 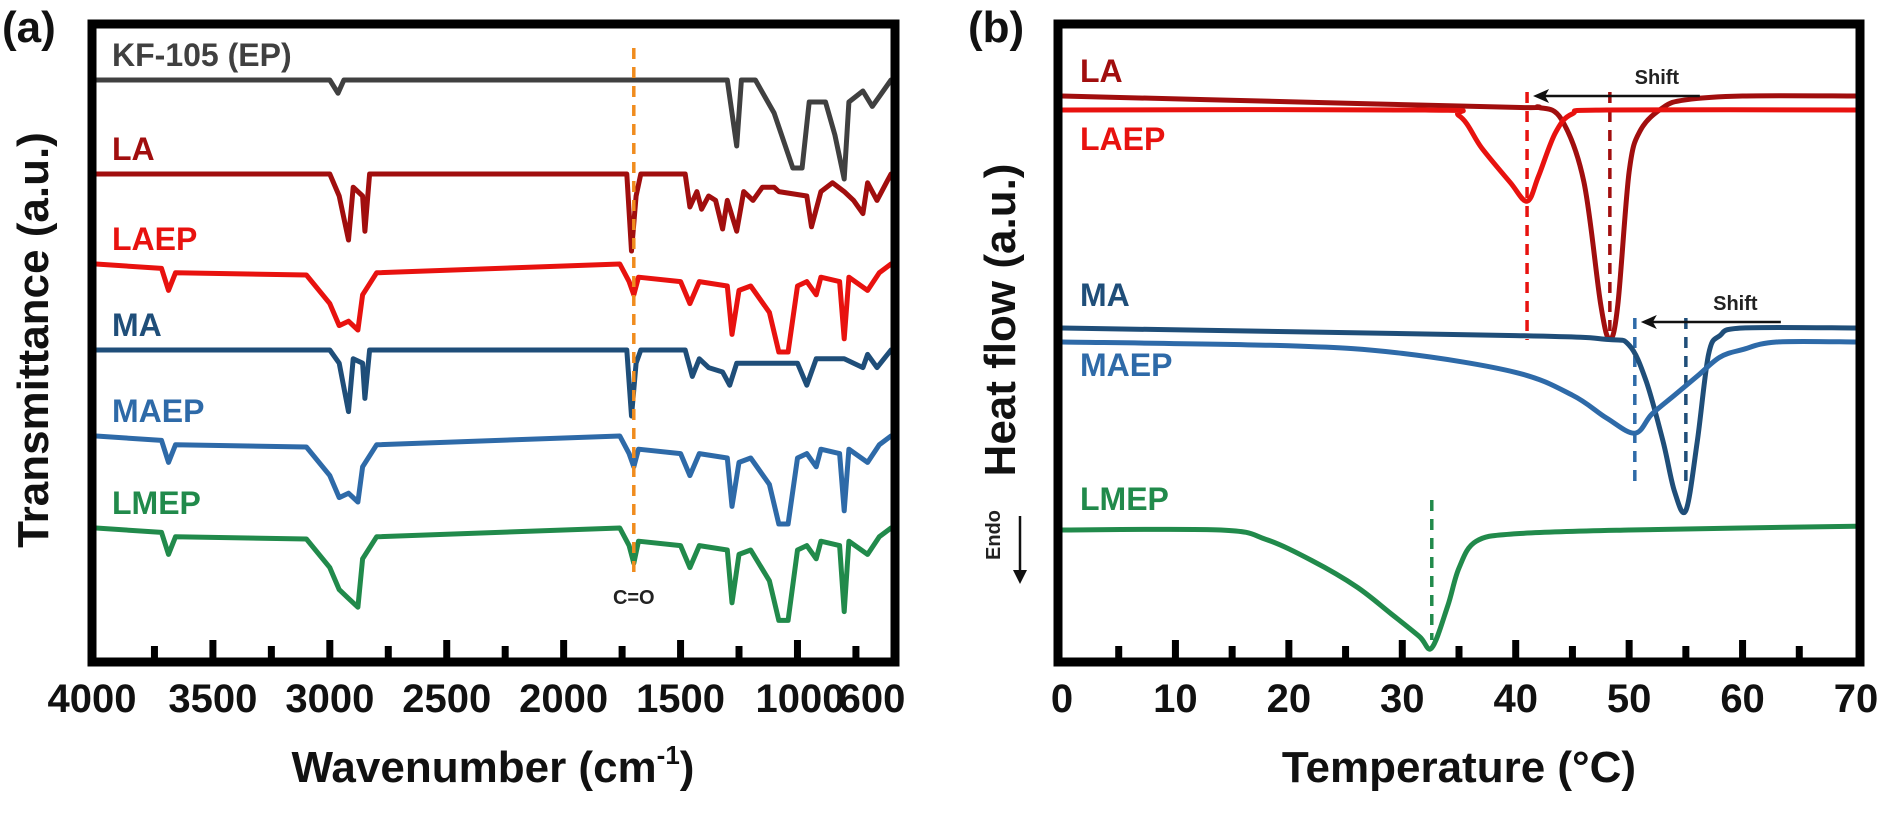 What do you see at coordinates (1856, 699) in the screenshot?
I see `x-tick-label: 70` at bounding box center [1856, 699].